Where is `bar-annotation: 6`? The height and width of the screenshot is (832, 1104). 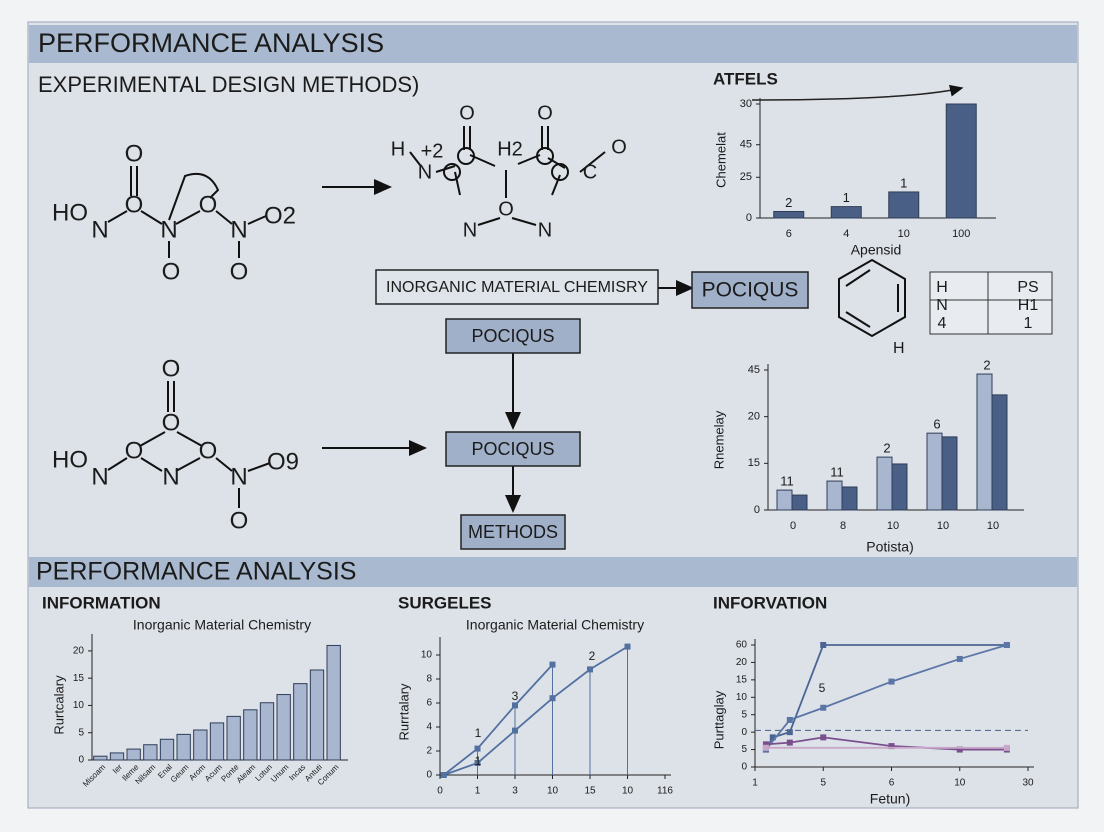
bar-annotation: 6 is located at coordinates (936, 424).